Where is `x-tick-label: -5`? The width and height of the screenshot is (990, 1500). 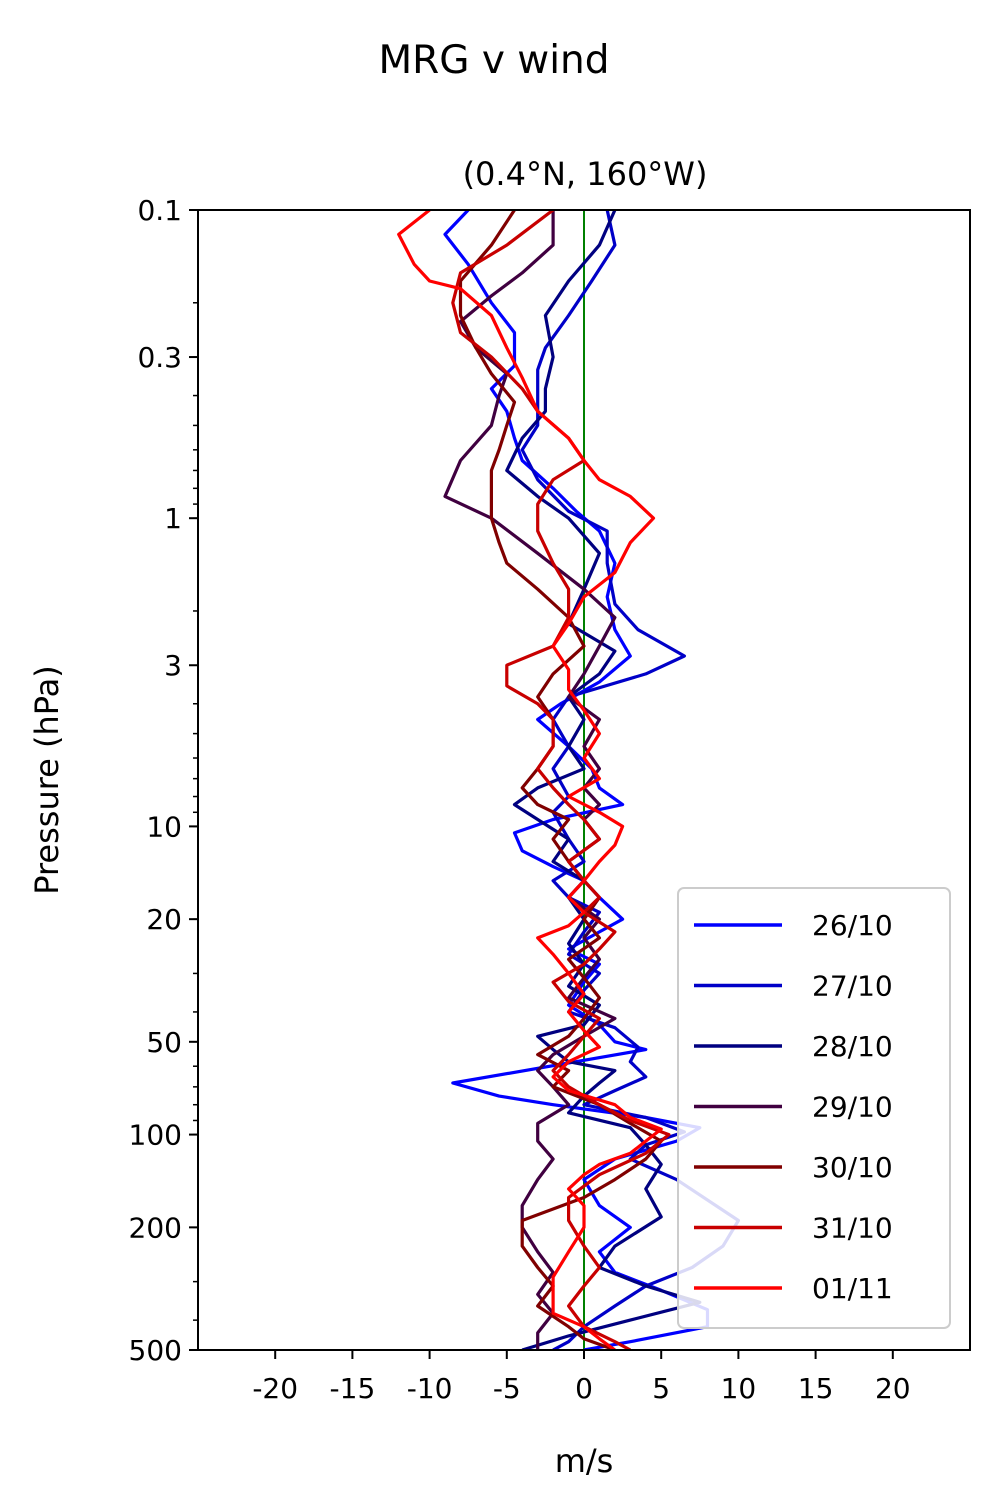
x-tick-label: -5 is located at coordinates (507, 1388).